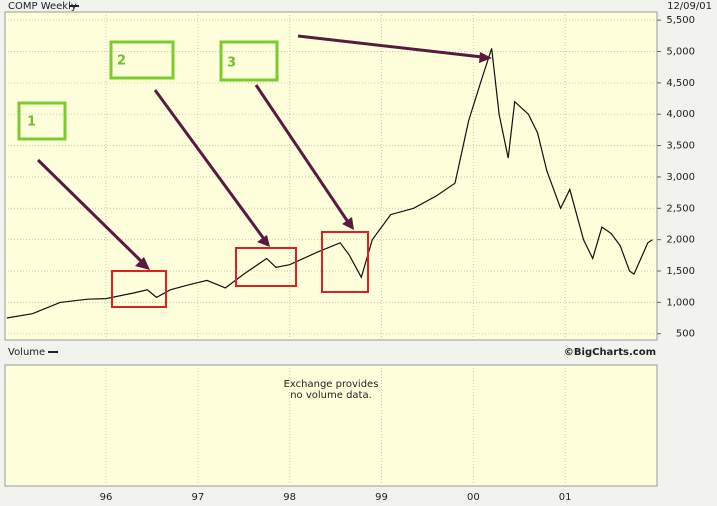 The width and height of the screenshot is (717, 506). I want to click on volume-icon, so click(53, 352).